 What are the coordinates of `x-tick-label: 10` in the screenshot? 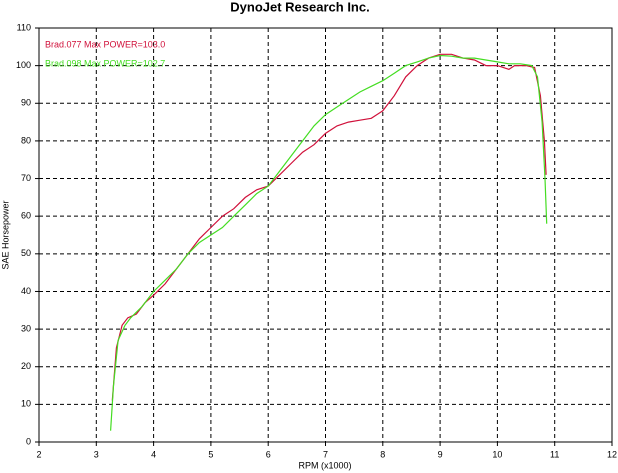 It's located at (497, 454).